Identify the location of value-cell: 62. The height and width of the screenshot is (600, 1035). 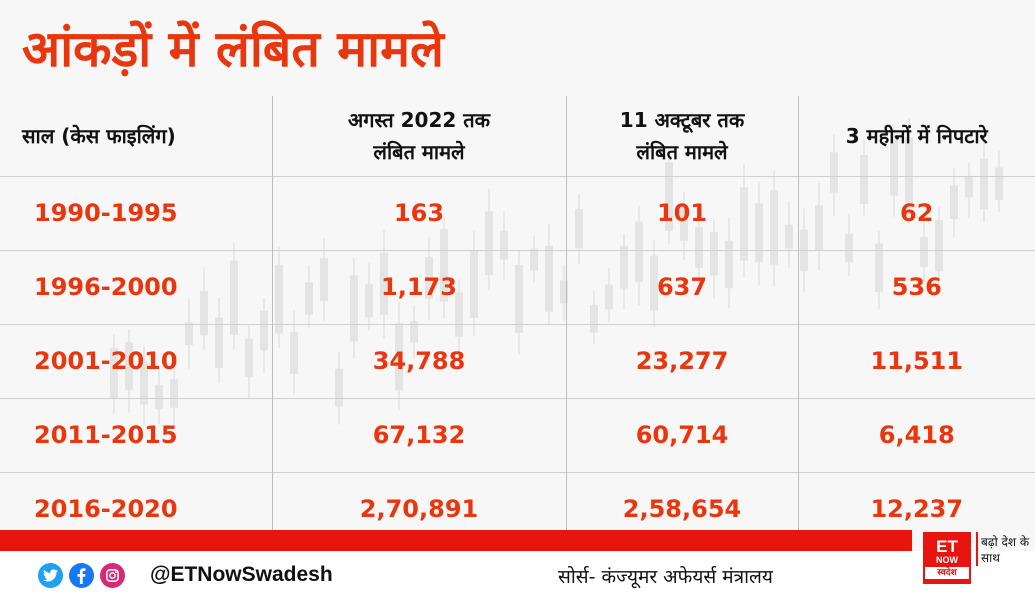
(916, 212).